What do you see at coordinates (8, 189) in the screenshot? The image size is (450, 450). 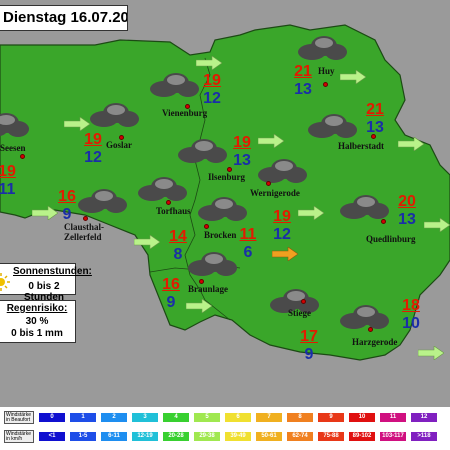 I see `temp-min-seesen: 11` at bounding box center [8, 189].